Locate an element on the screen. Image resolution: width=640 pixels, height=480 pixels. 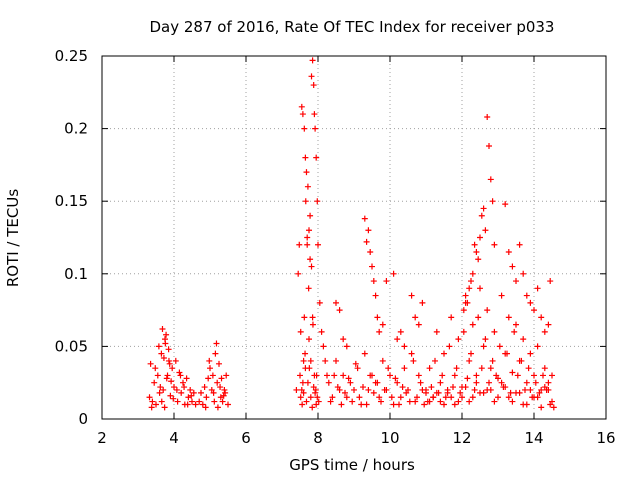
x-tick-label: 12 is located at coordinates (461, 438).